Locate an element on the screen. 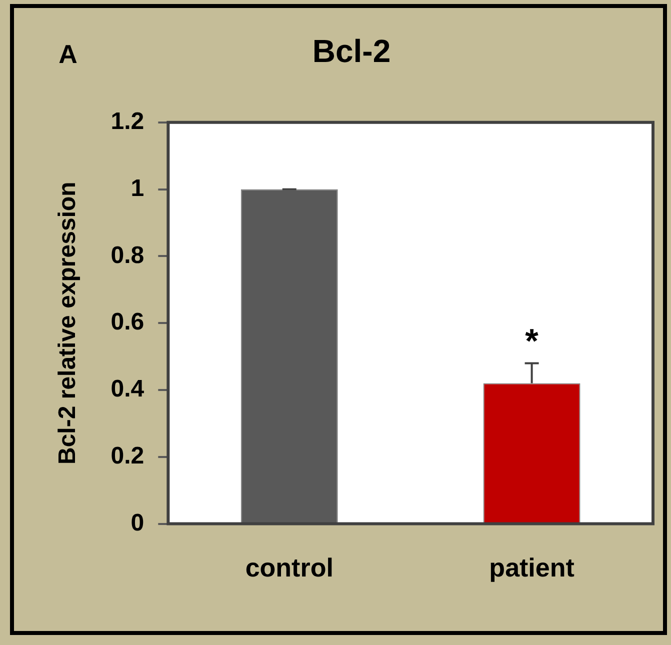 This screenshot has width=671, height=645. y-tick-label: 0 is located at coordinates (137, 522).